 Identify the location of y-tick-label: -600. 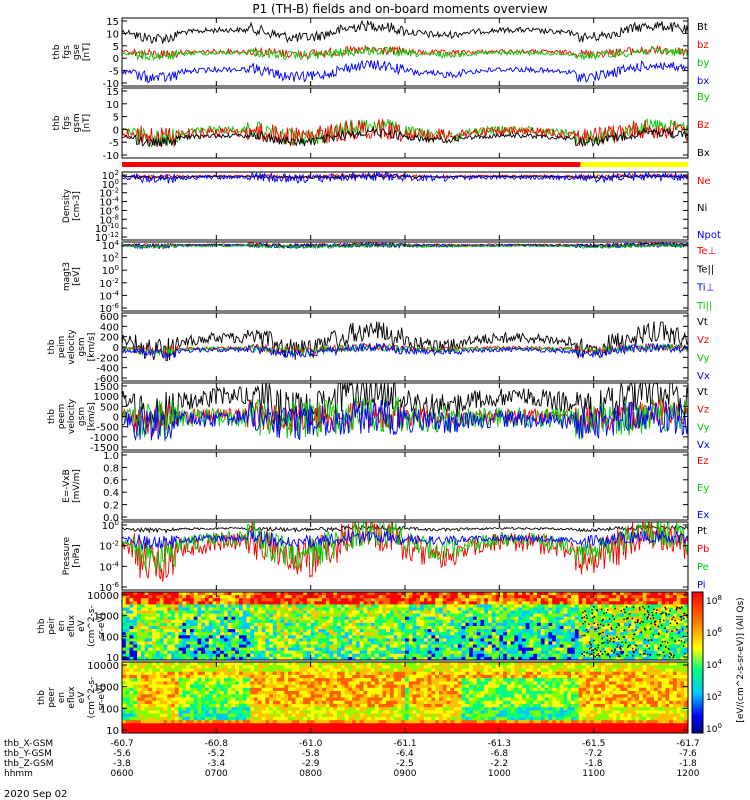
(107, 379).